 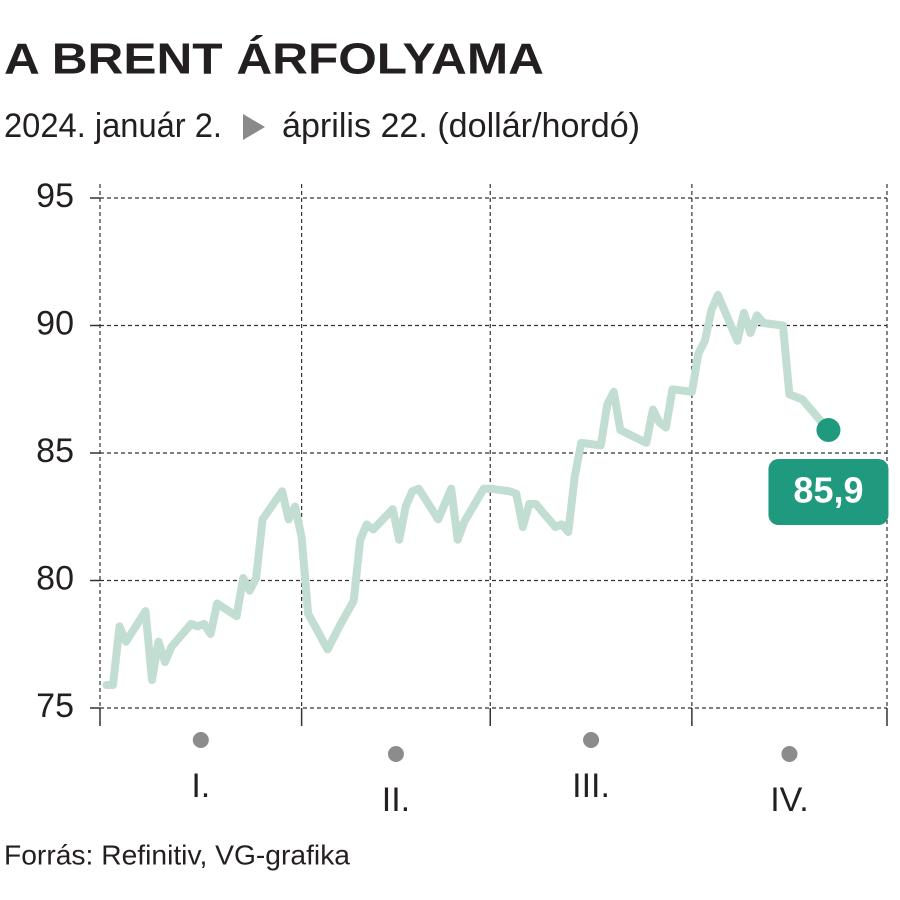 What do you see at coordinates (254, 127) in the screenshot?
I see `arrow-icon` at bounding box center [254, 127].